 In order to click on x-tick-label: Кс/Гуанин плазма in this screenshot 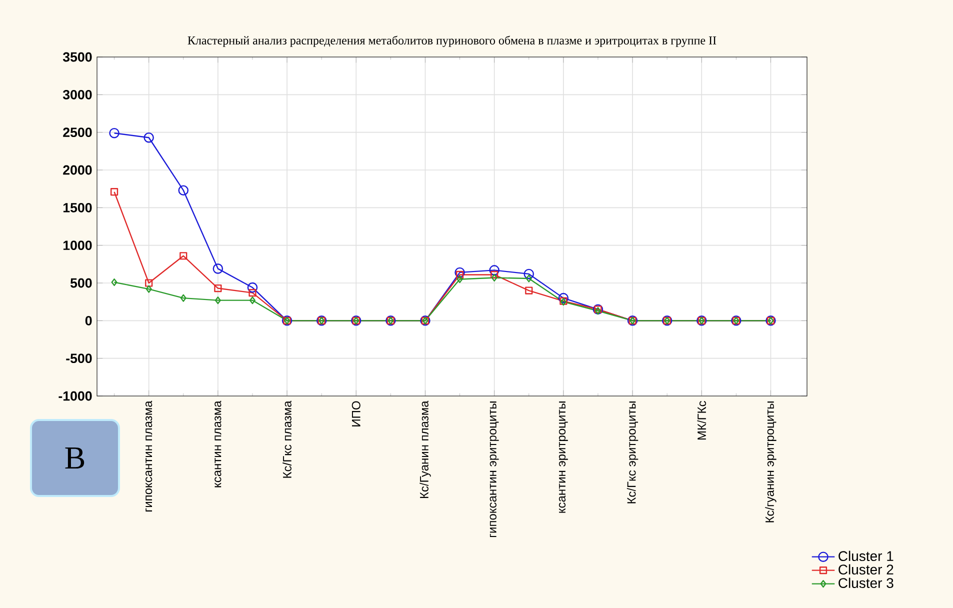, I will do `click(425, 449)`.